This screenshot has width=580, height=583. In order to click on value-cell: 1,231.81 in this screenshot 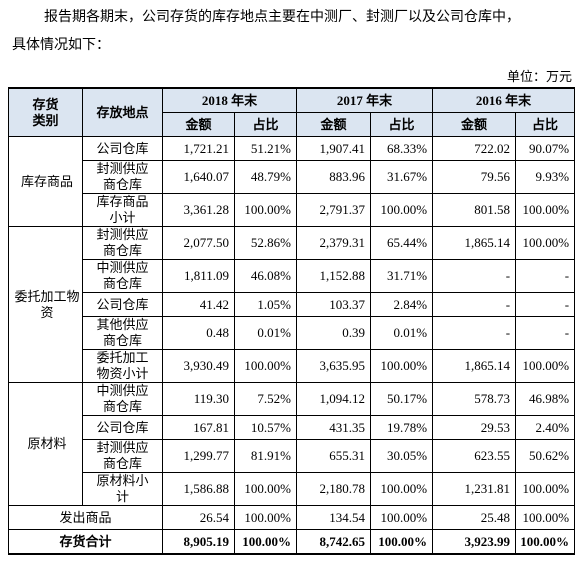, I will do `click(474, 489)`.